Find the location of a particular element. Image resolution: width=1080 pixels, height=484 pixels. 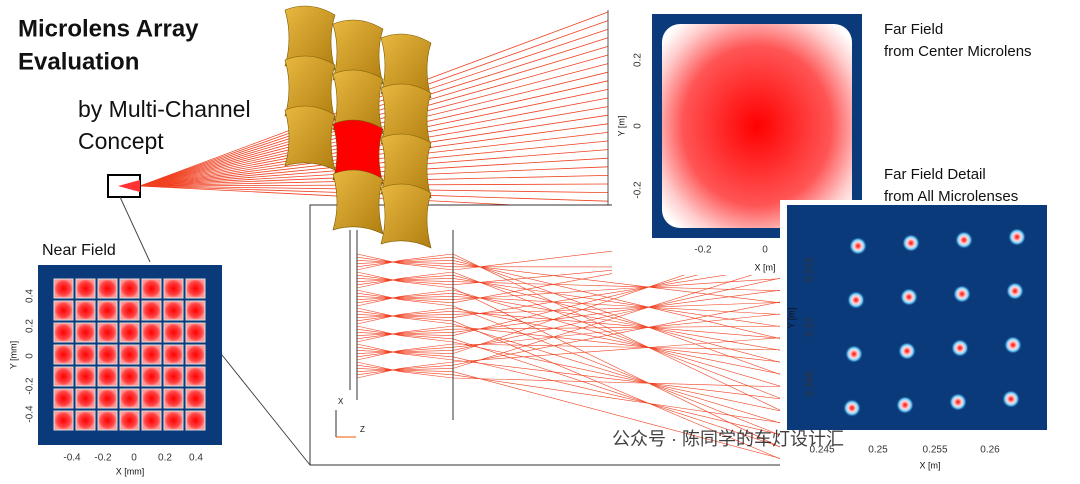

axis-triad: X Z is located at coordinates (350, 417).